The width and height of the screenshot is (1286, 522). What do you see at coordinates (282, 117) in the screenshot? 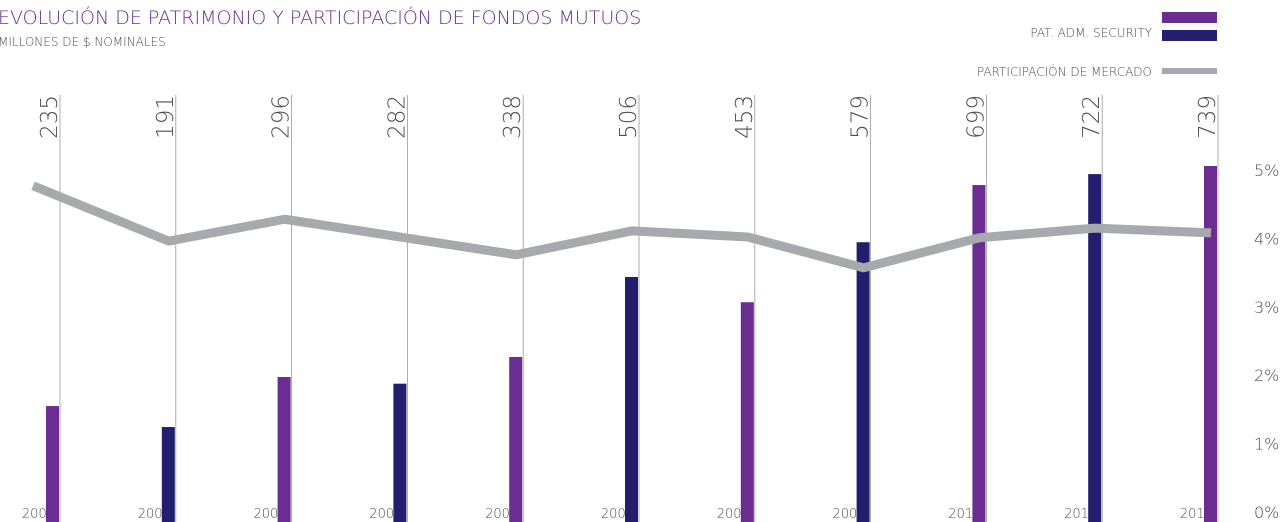
I see `value-label: 296` at bounding box center [282, 117].